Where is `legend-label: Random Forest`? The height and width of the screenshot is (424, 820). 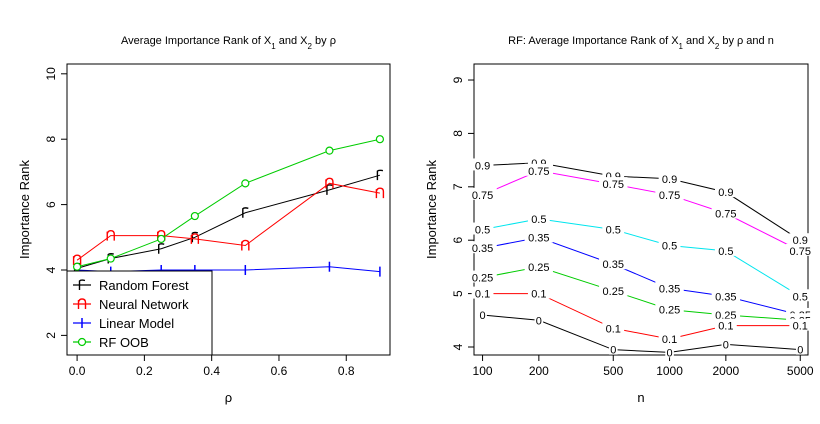 legend-label: Random Forest is located at coordinates (144, 285).